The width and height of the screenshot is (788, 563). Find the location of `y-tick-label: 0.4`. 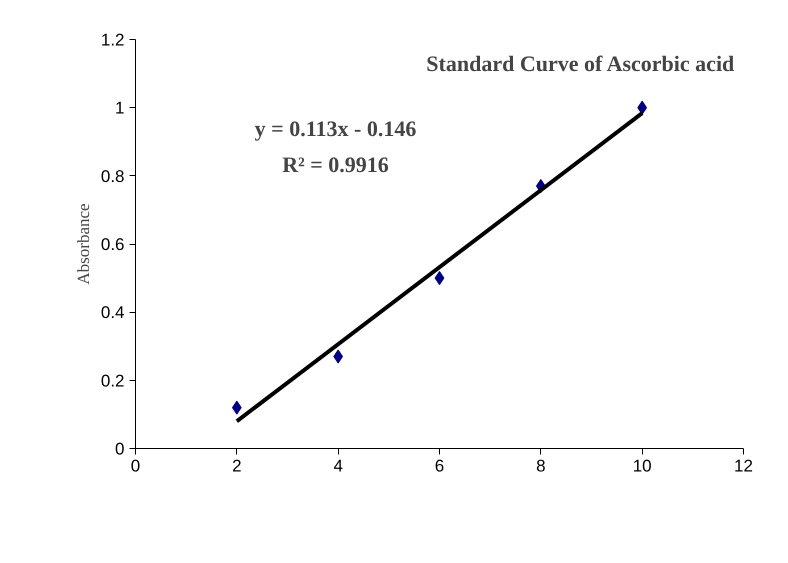

y-tick-label: 0.4 is located at coordinates (112, 312).